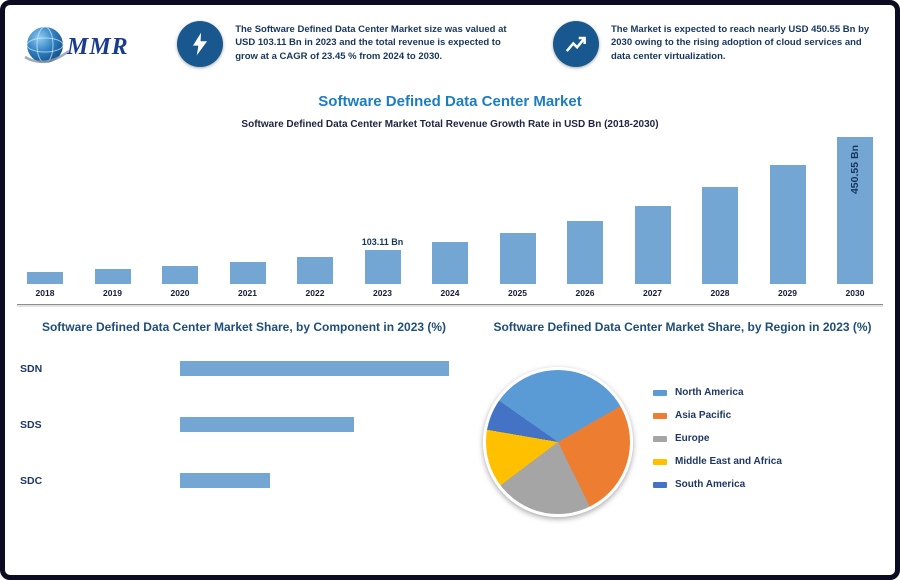  What do you see at coordinates (180, 275) in the screenshot?
I see `bar-2020` at bounding box center [180, 275].